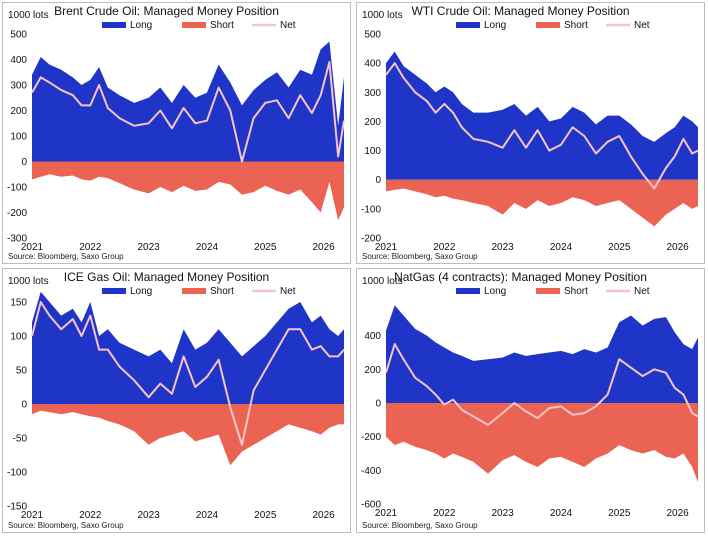  Describe the element at coordinates (166, 277) in the screenshot. I see `chart-title: ICE Gas Oil: Managed Money Position` at that location.